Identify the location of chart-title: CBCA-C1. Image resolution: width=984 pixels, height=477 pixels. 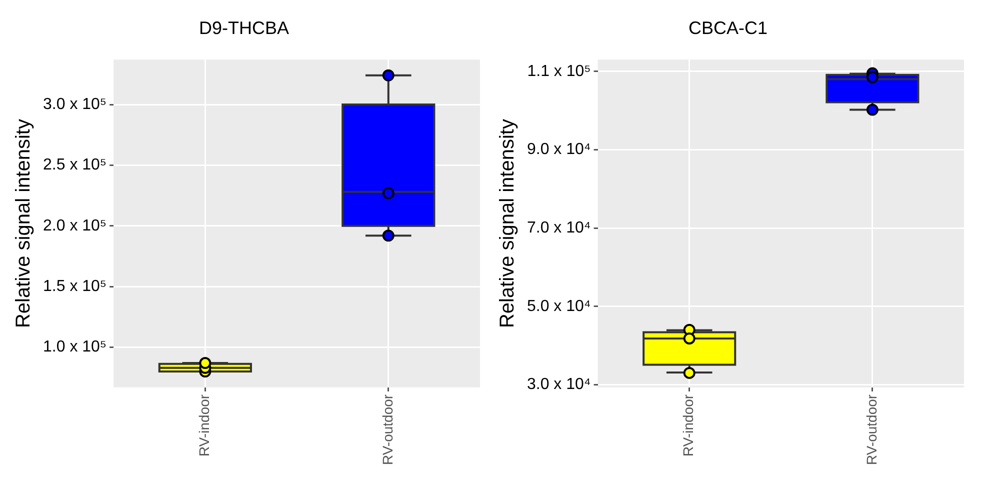
(728, 28).